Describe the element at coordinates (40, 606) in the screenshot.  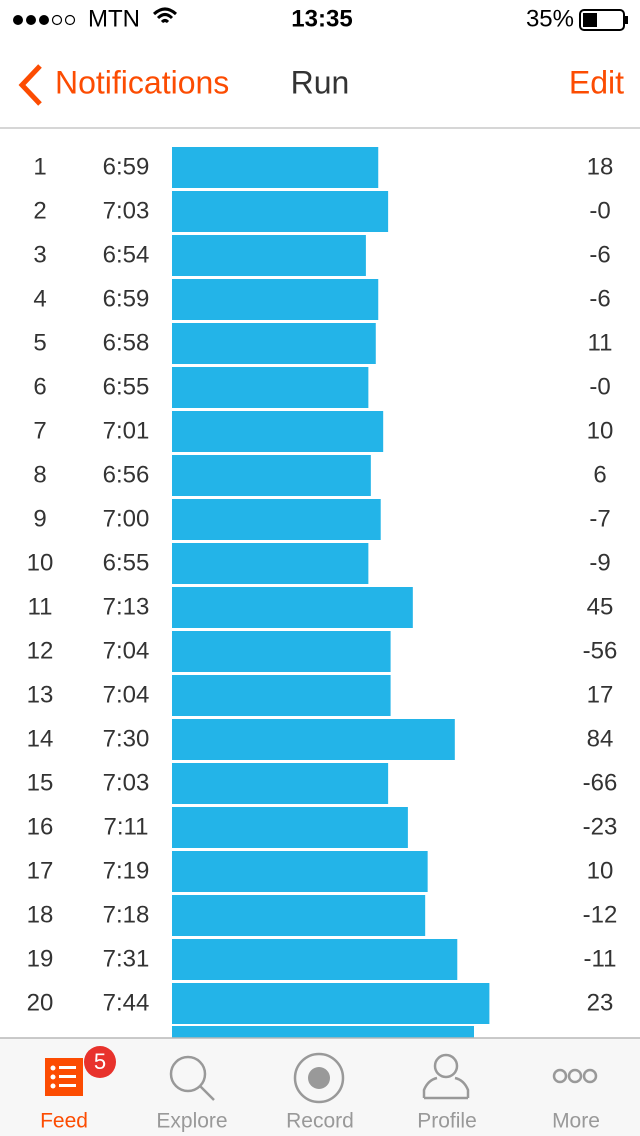
I see `split-number: 11` at that location.